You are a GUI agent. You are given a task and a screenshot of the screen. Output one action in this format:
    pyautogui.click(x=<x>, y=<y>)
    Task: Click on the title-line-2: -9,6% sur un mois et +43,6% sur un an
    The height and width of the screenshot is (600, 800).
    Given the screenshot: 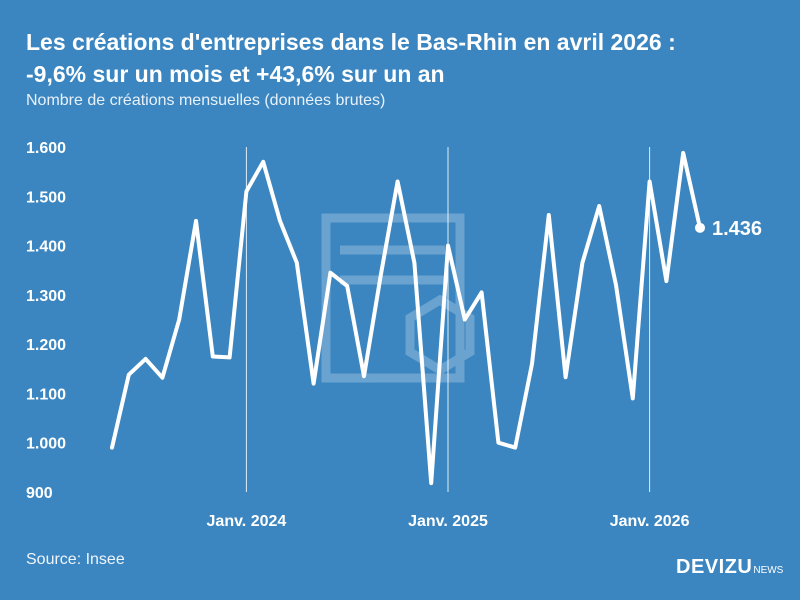 What is the action you would take?
    pyautogui.click(x=235, y=74)
    